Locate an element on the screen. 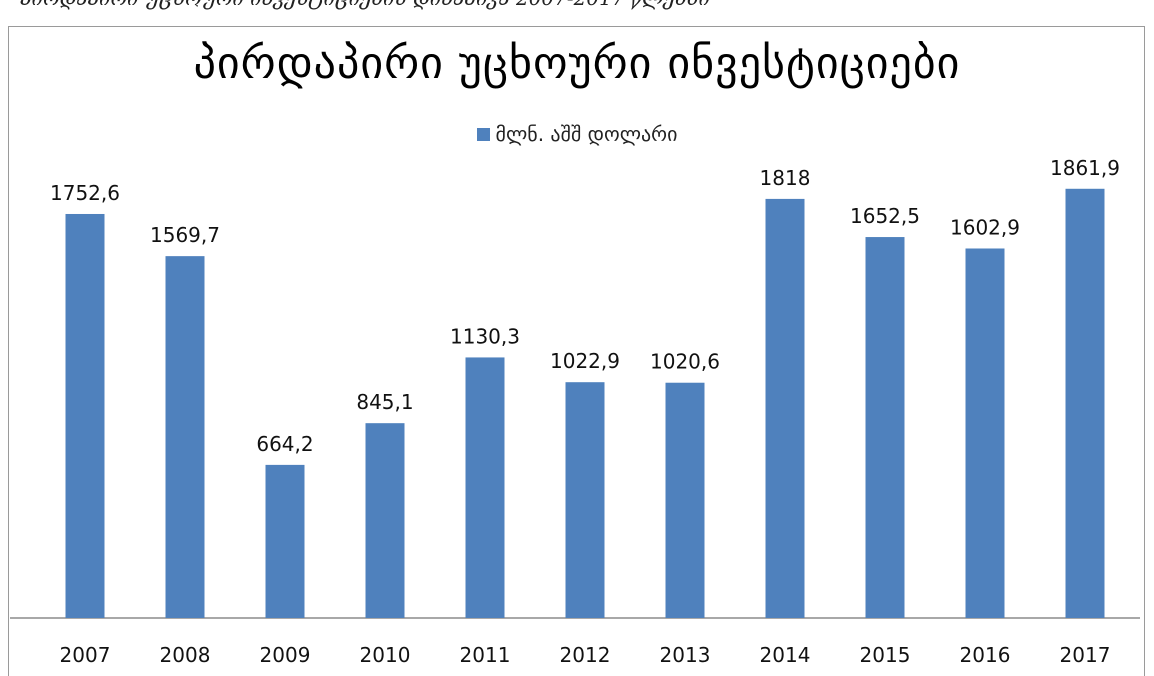 The width and height of the screenshot is (1154, 676). bar-2011 is located at coordinates (485, 487).